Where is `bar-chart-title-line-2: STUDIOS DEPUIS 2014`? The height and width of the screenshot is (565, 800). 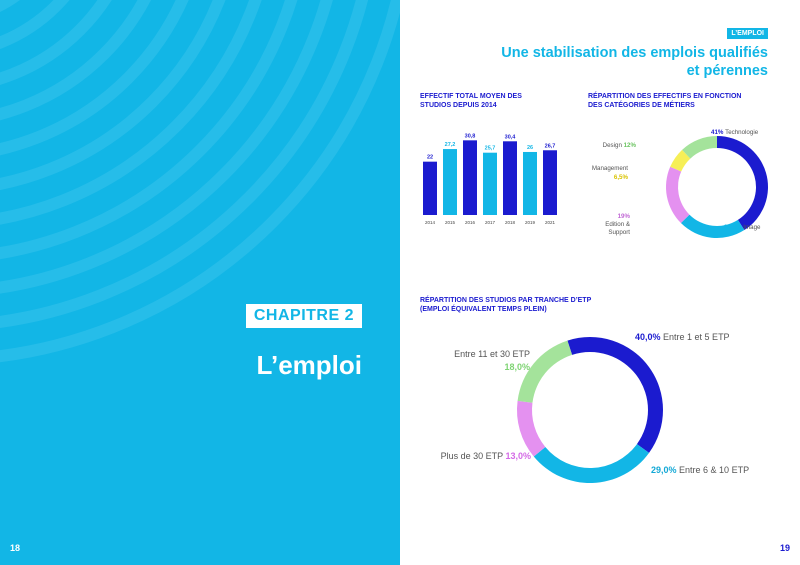 bar-chart-title-line-2: STUDIOS DEPUIS 2014 is located at coordinates (458, 105).